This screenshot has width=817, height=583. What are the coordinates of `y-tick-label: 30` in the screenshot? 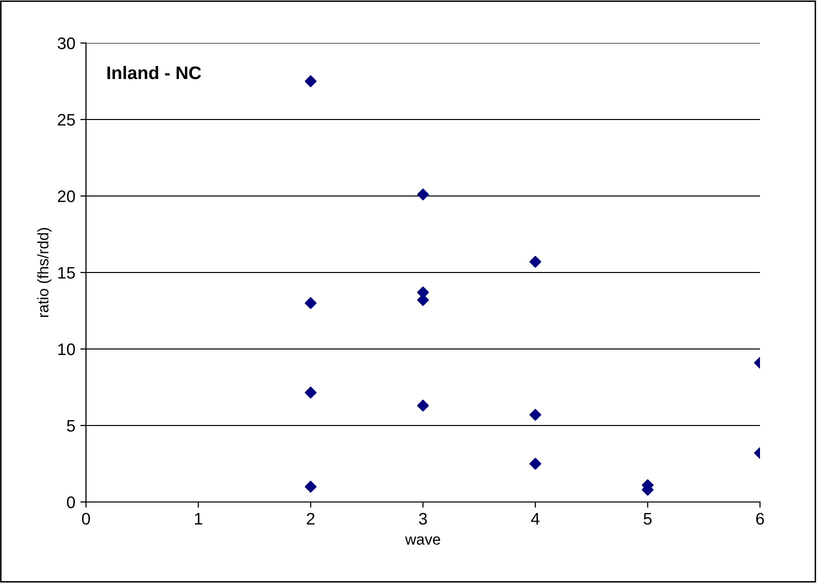 It's located at (66, 43).